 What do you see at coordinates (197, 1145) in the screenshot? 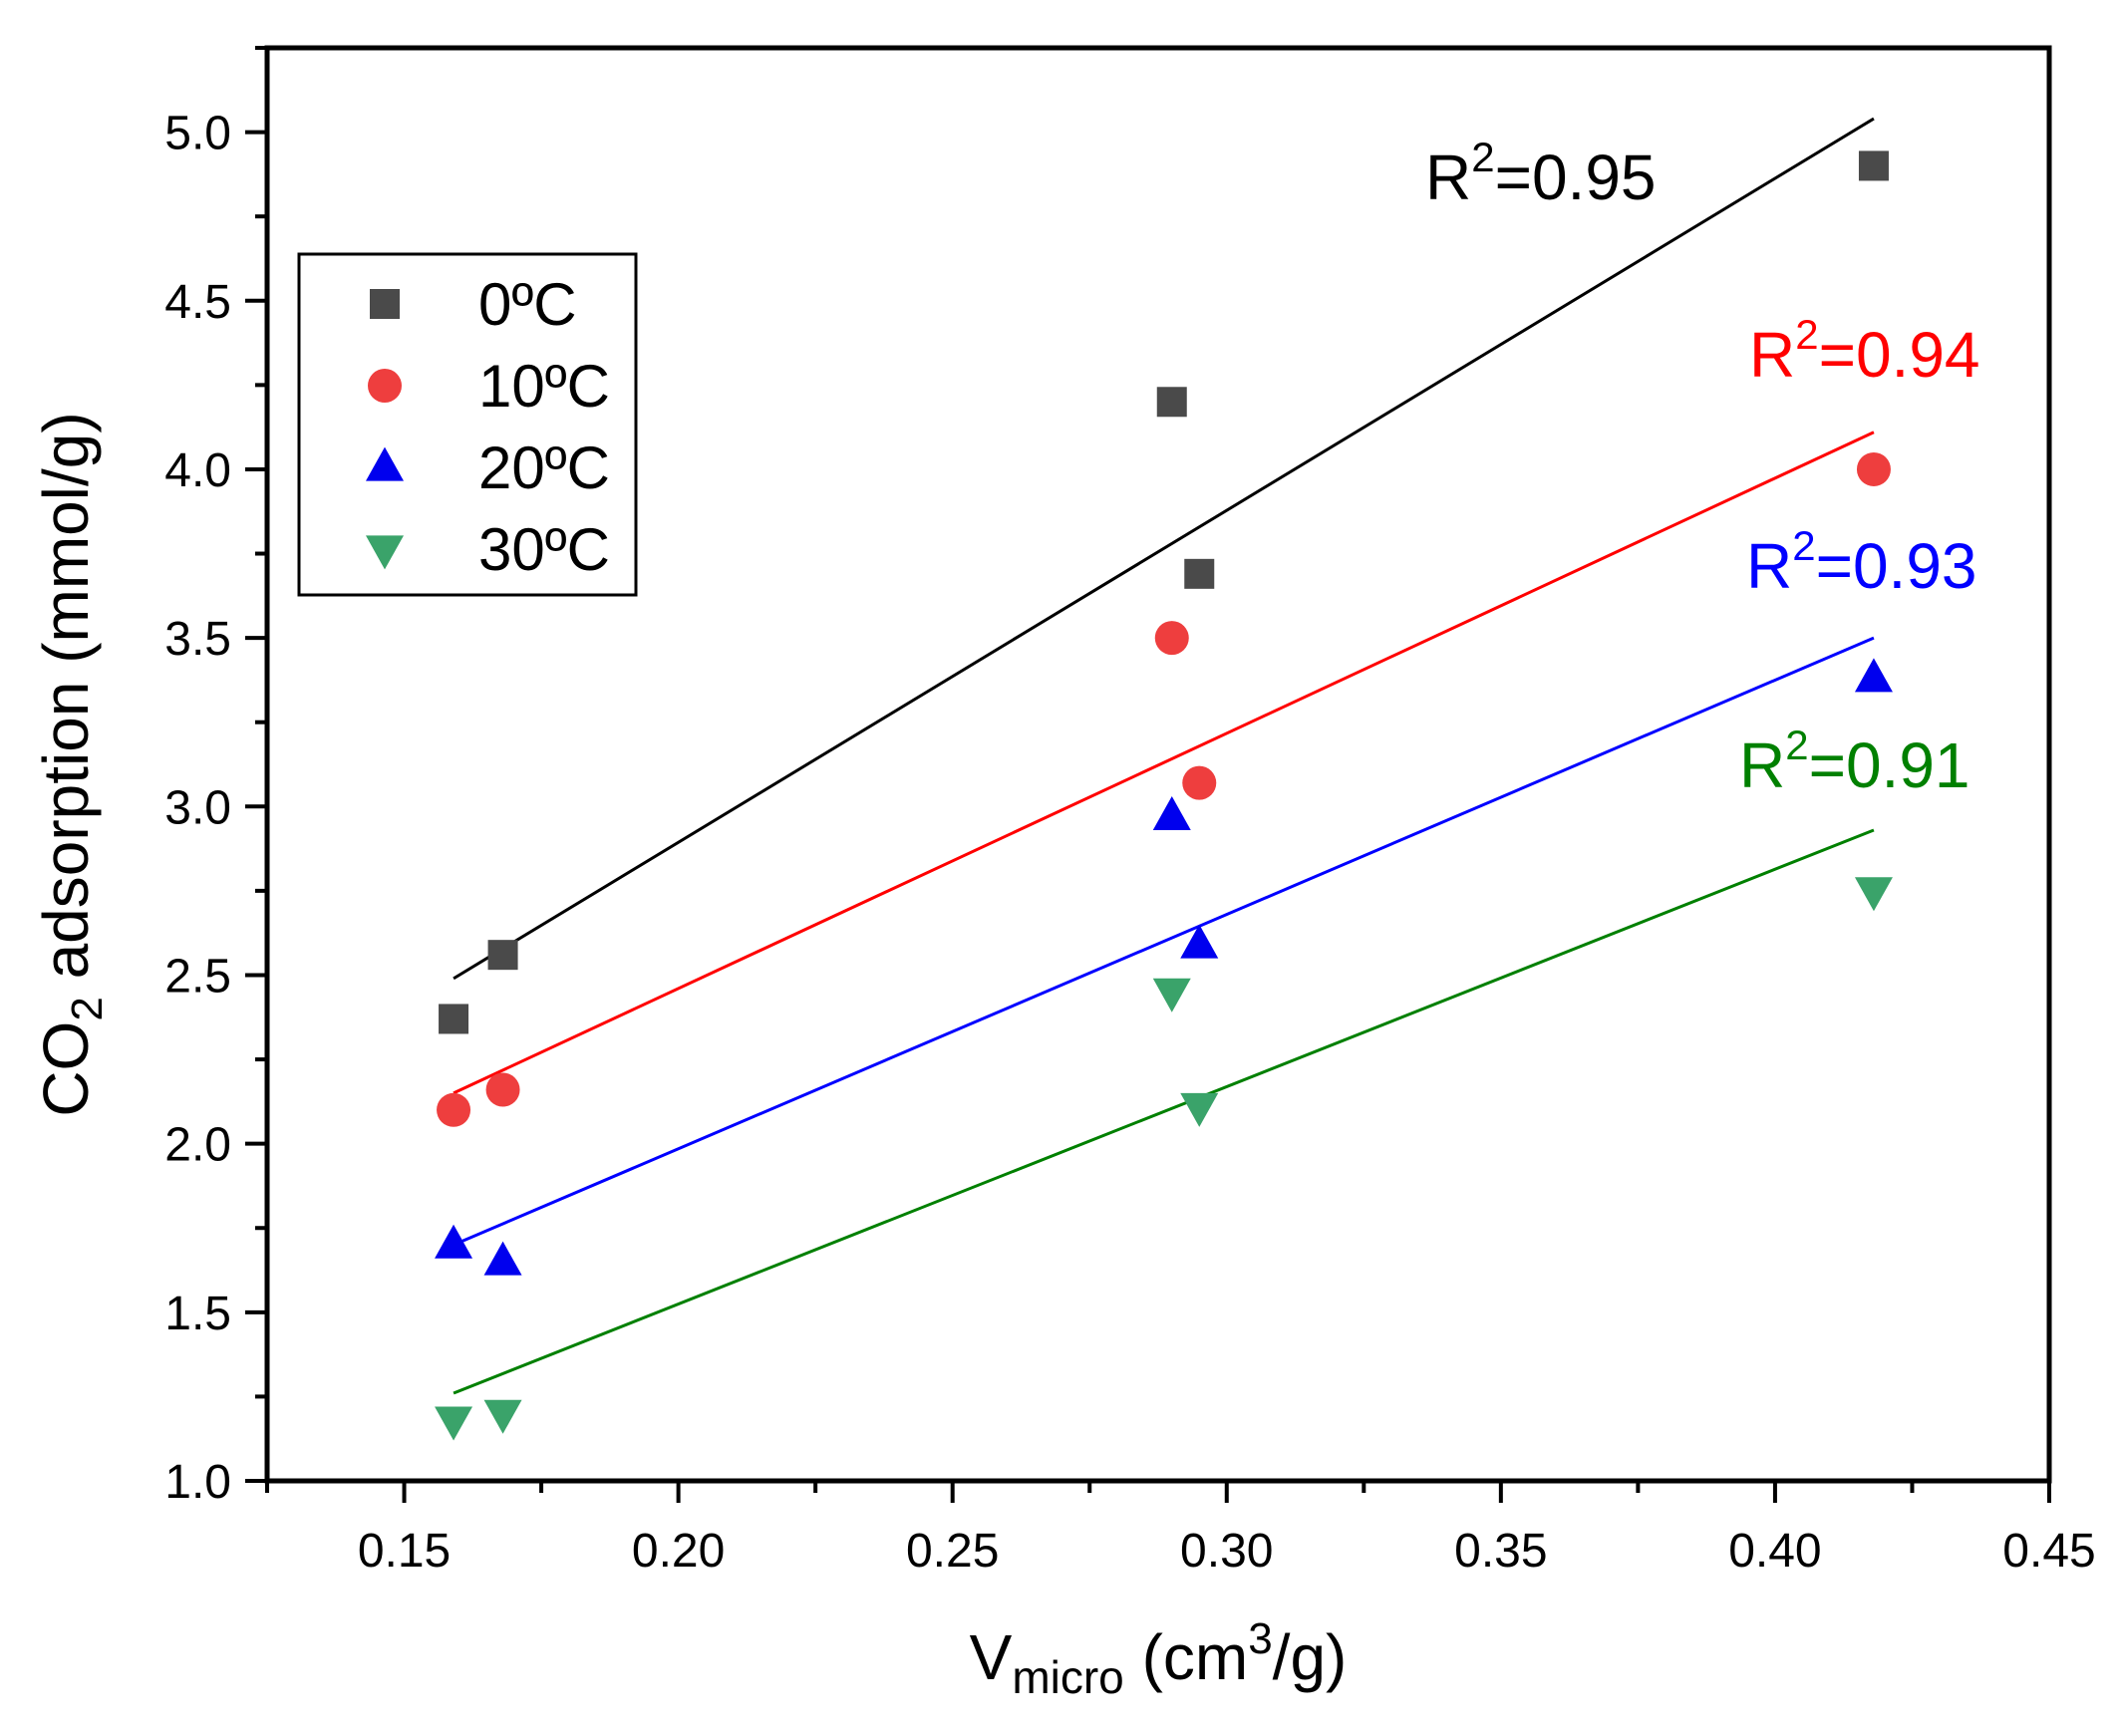
I see `y-tick-label: 2.0` at bounding box center [197, 1145].